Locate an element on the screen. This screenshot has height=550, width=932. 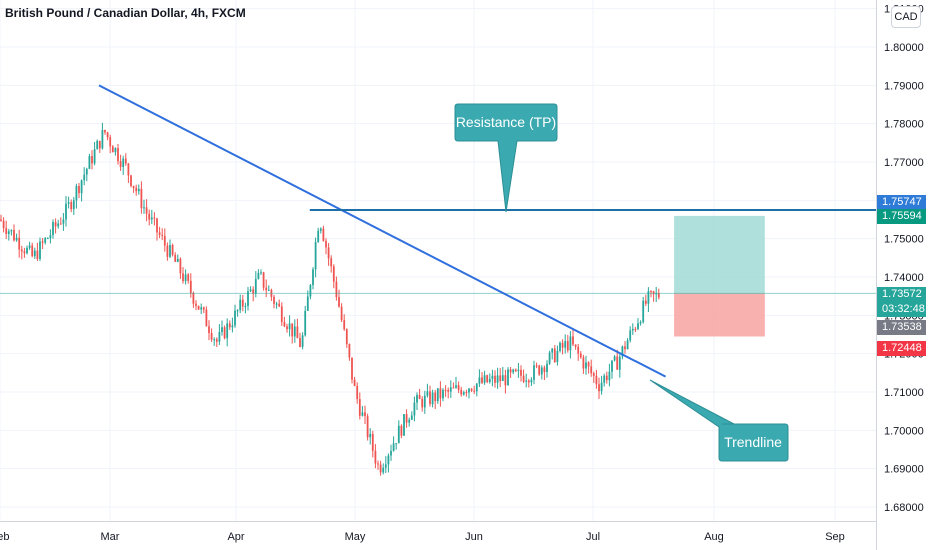
x-tick-label: Mar is located at coordinates (110, 537).